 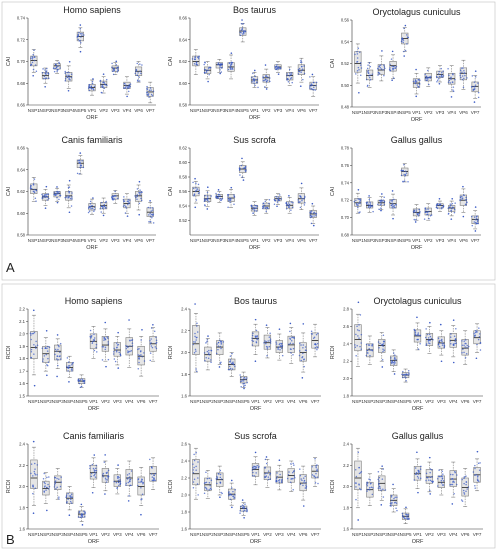 I want to click on box, so click(x=429, y=476).